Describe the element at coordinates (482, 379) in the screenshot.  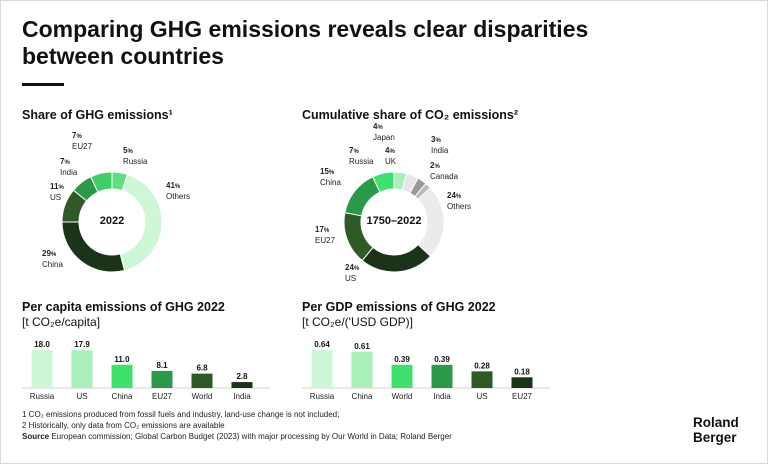
I see `per-gdp-bar-us` at that location.